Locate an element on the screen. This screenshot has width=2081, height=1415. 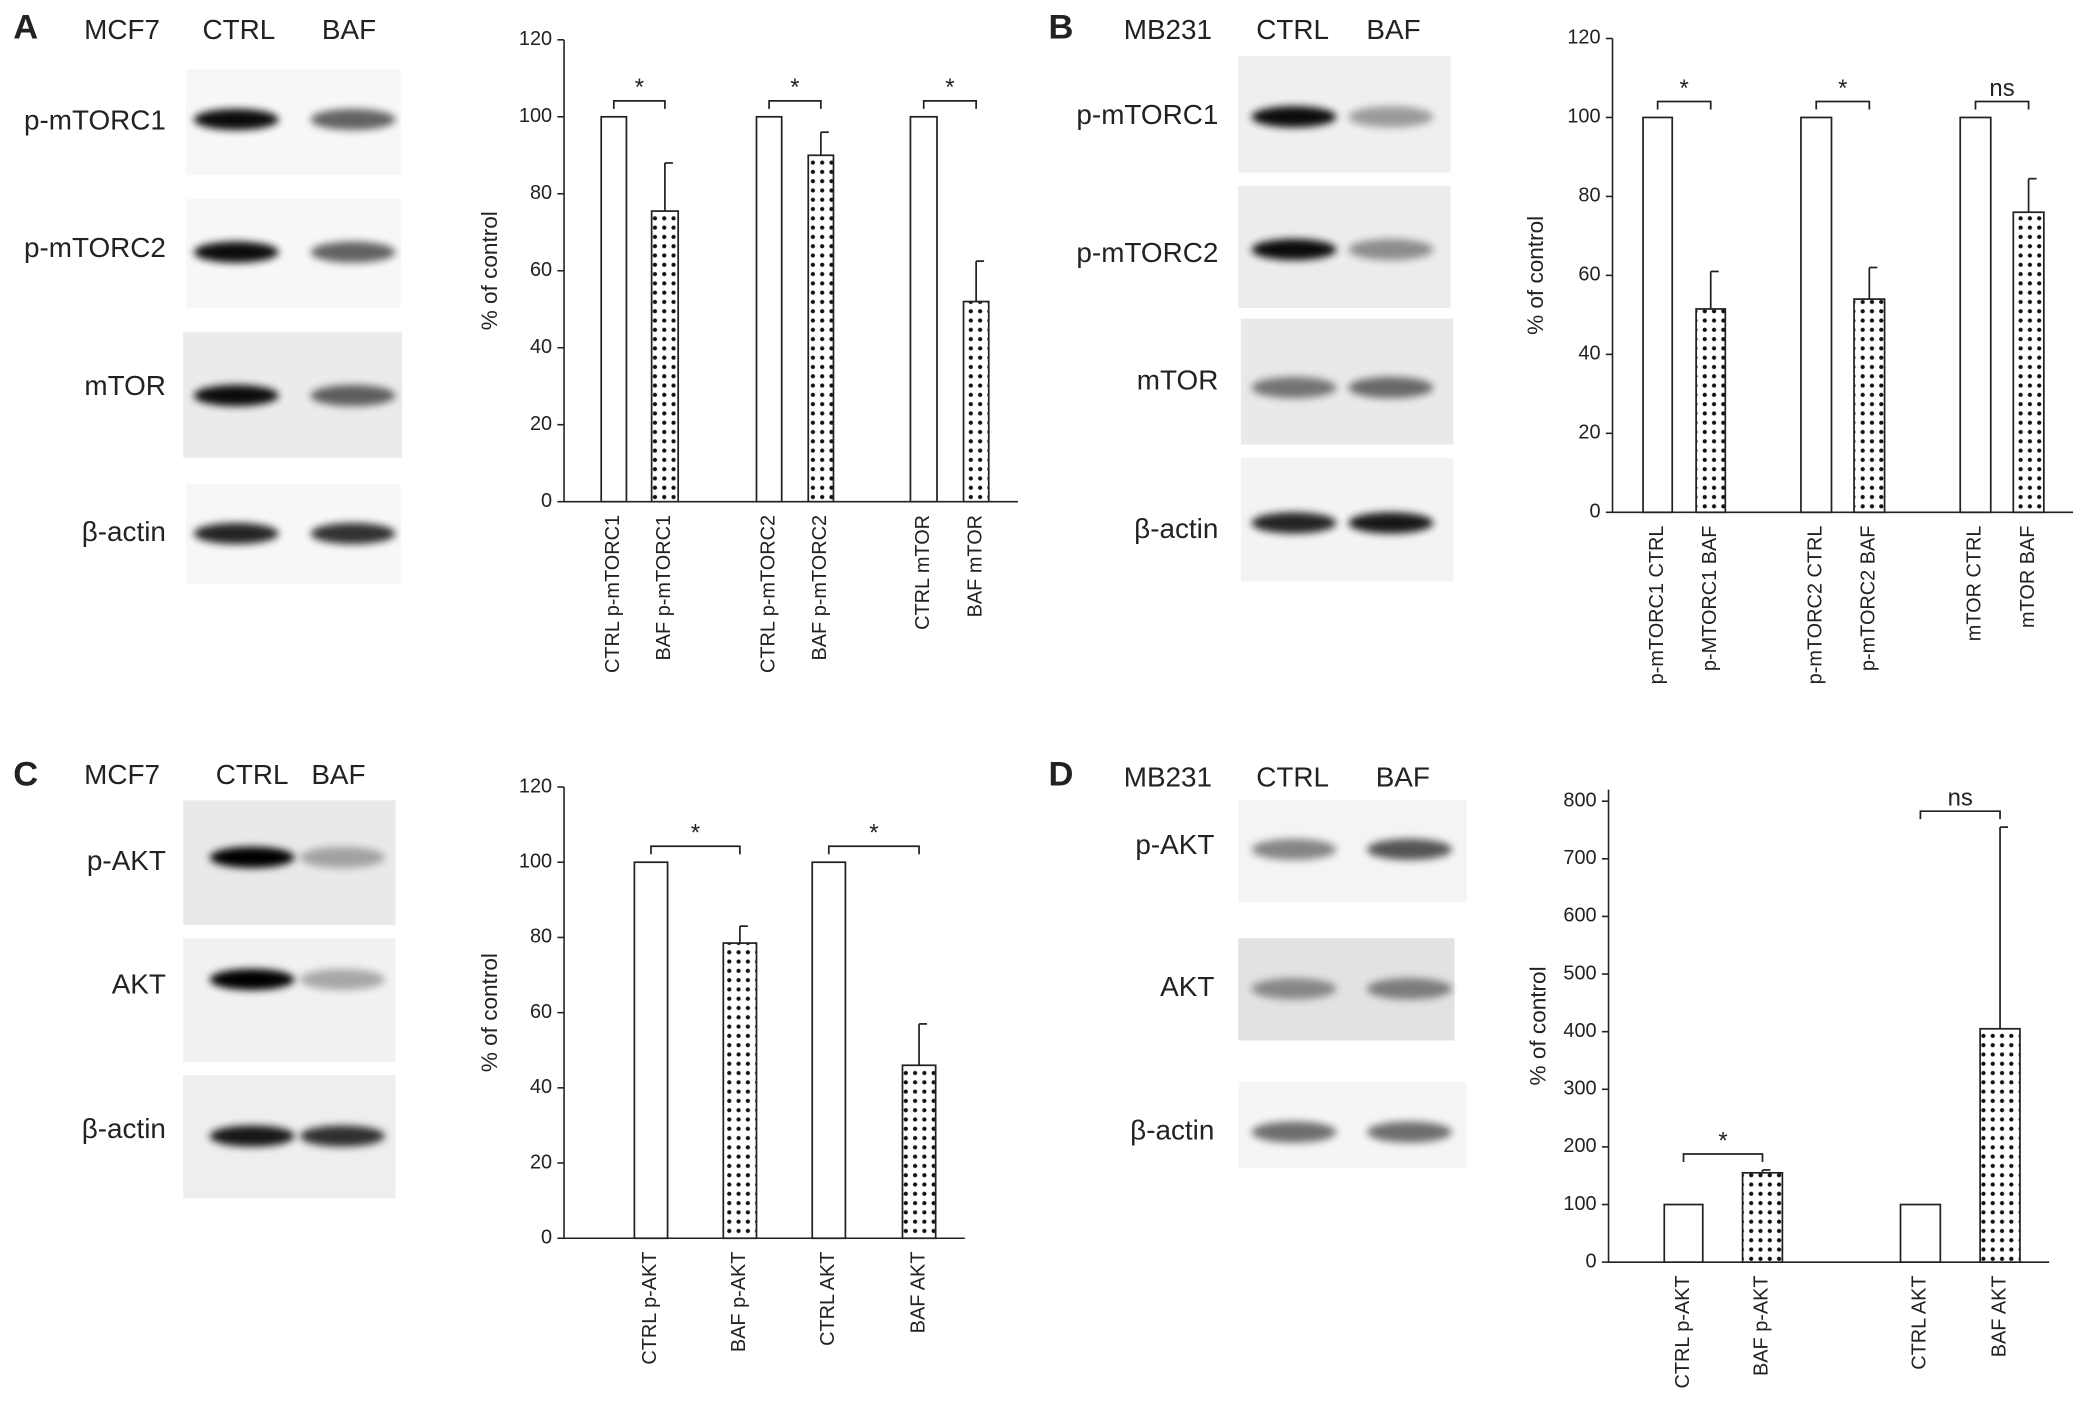
x-tick-label: BAF p-mTORC2 is located at coordinates (820, 588).